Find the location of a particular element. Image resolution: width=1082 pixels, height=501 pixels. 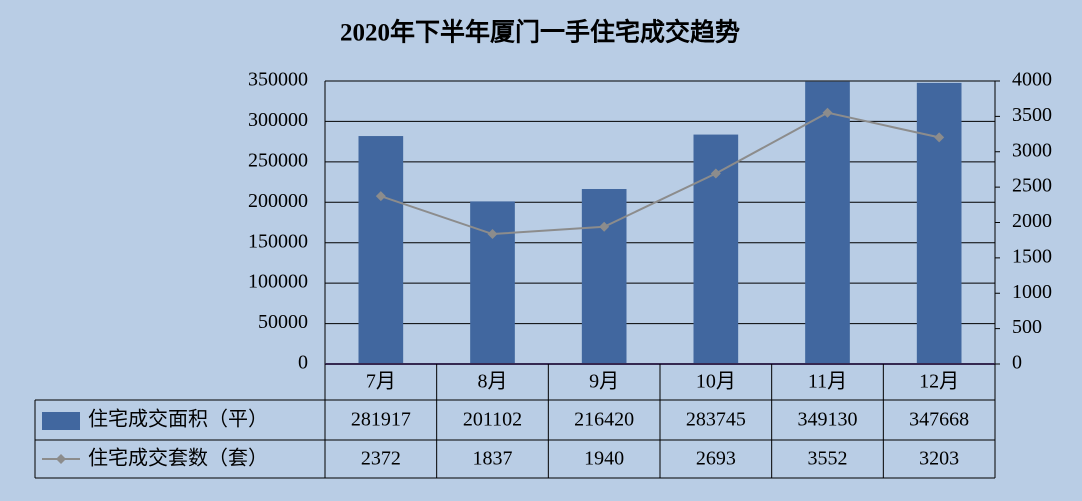

y2-tick-label: 4000 is located at coordinates (1032, 80).